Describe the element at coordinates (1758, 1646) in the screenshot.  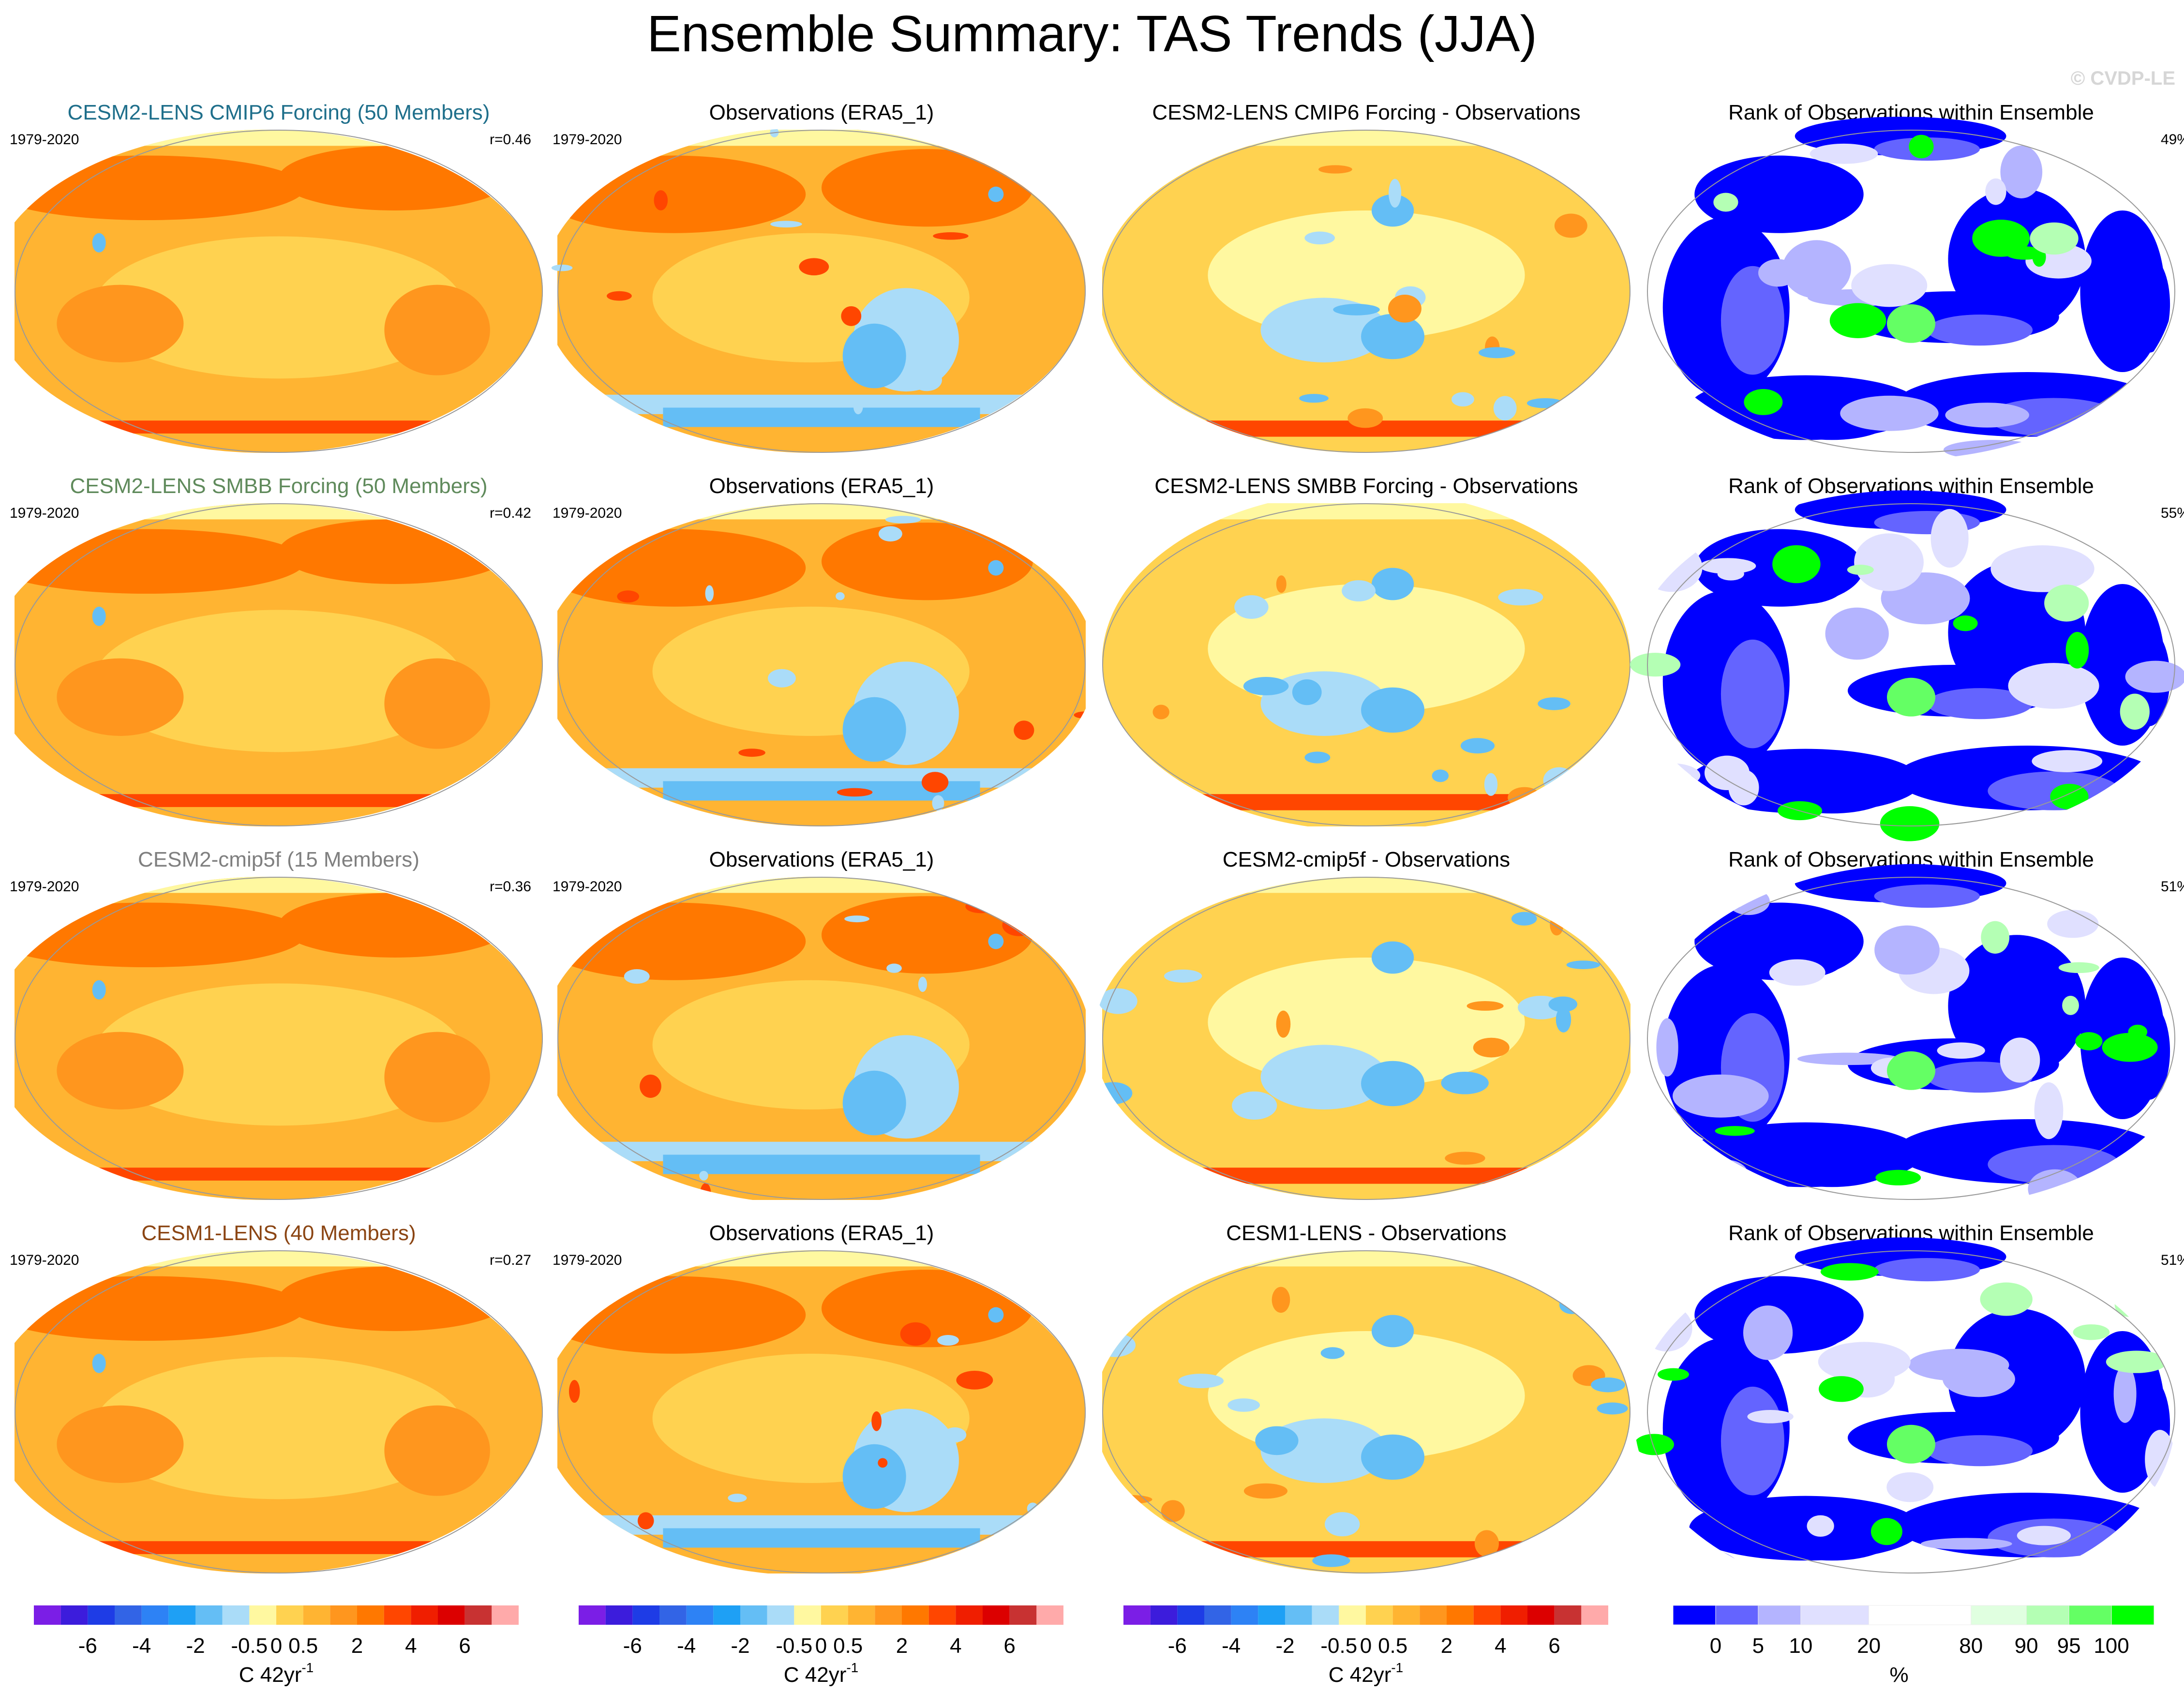
I see `colorbar-tick-label: 5` at that location.